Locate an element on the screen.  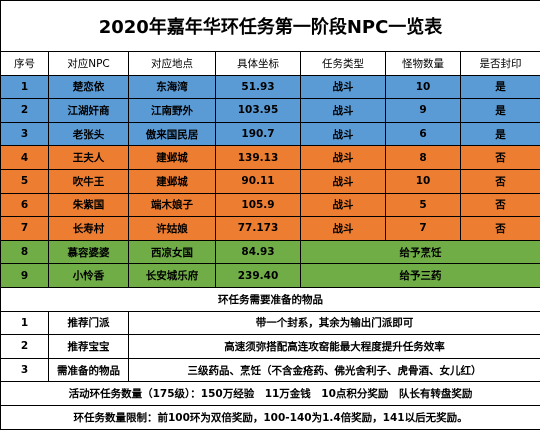
npc-cell: 77.173 is located at coordinates (258, 229).